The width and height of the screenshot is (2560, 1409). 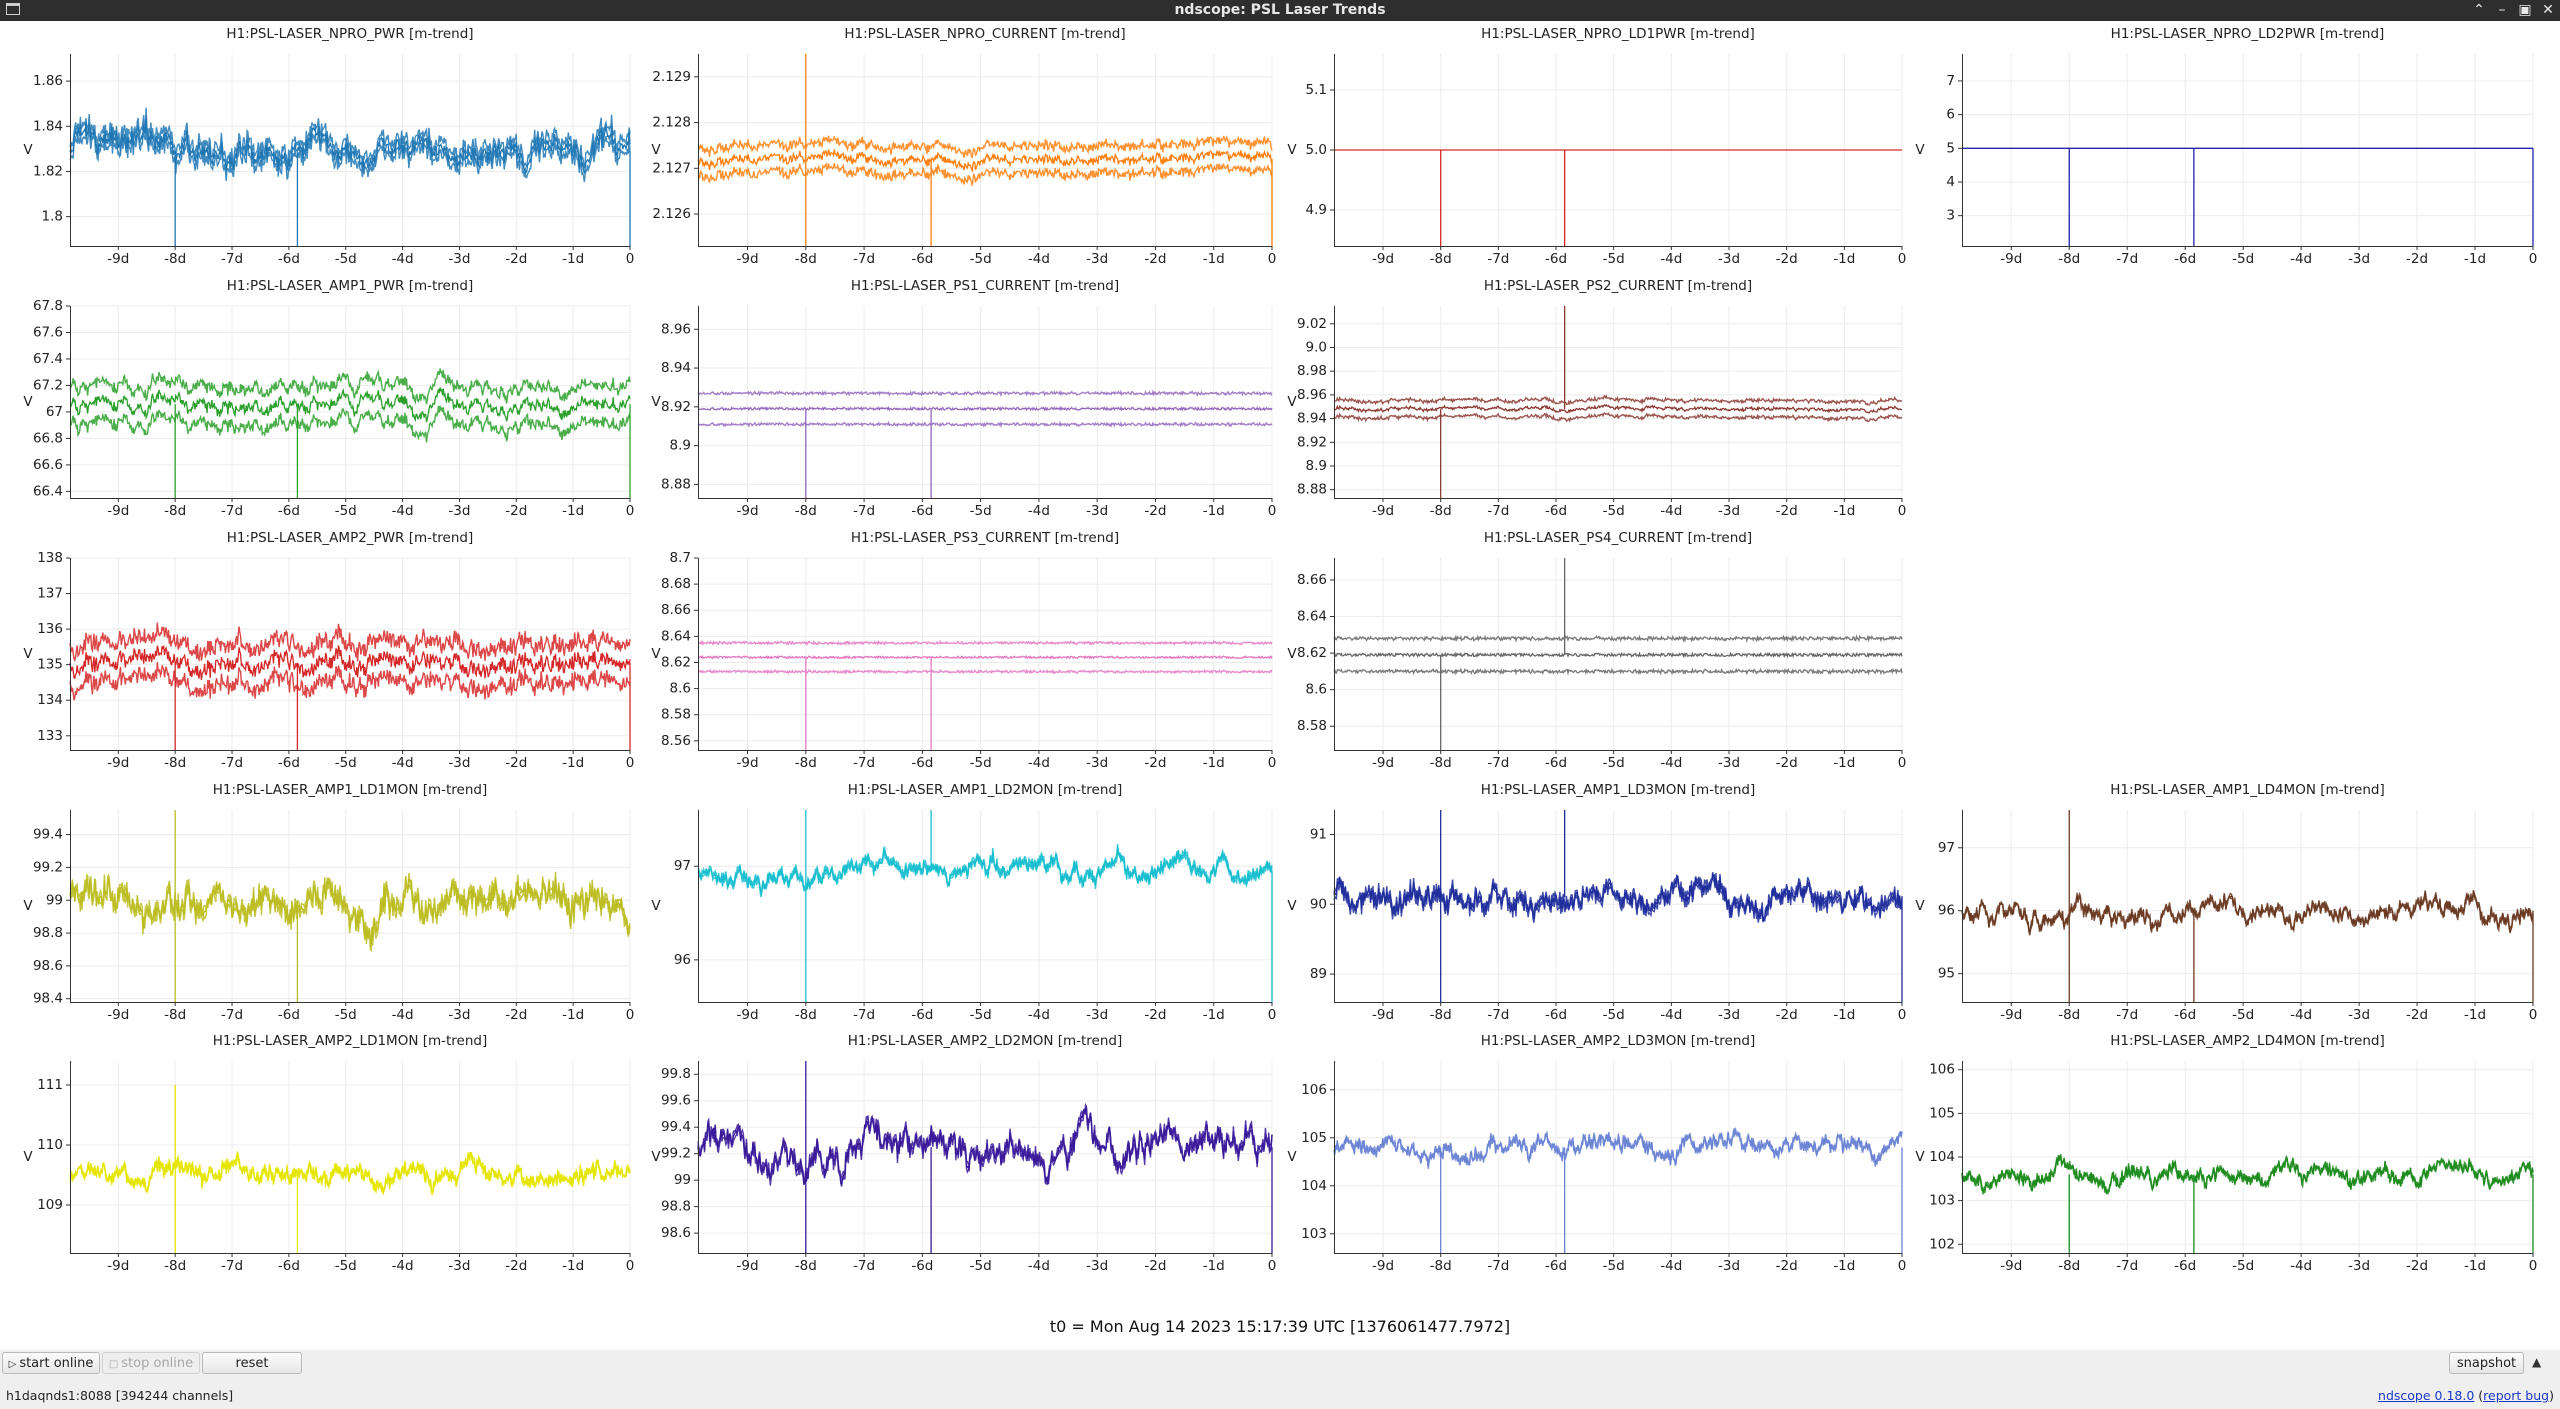 I want to click on plot-title: H1:PSL-LASER_AMP2_LD3MON [m-trend], so click(x=1618, y=1041).